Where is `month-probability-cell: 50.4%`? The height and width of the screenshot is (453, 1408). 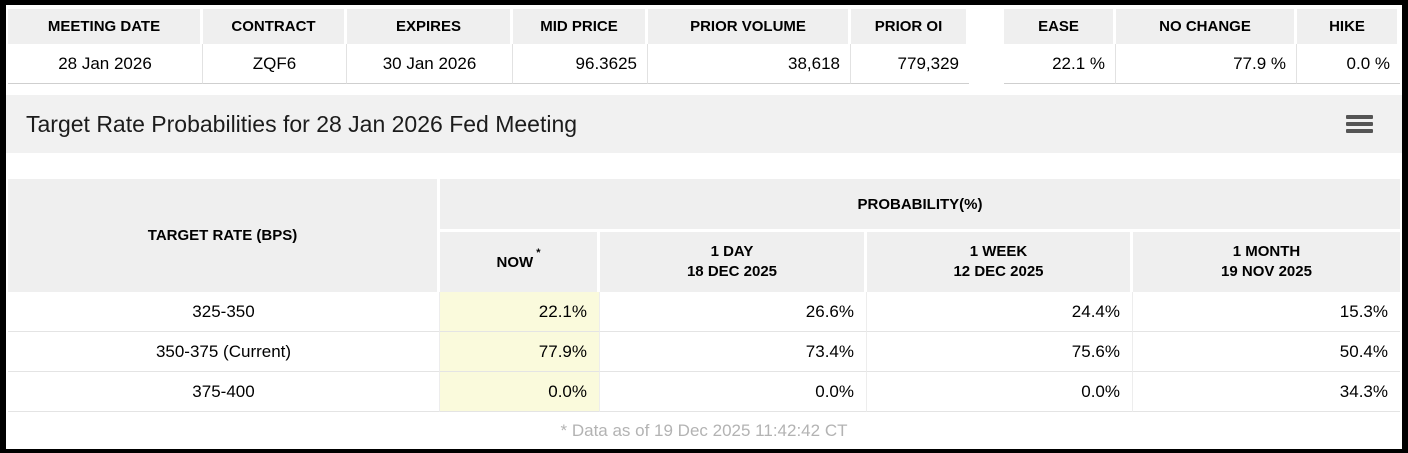 month-probability-cell: 50.4% is located at coordinates (1266, 352).